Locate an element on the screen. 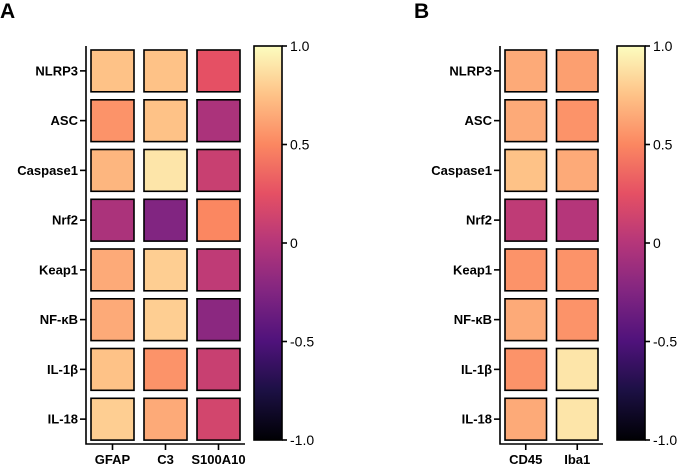  cell-a-nf-b-s100a10 is located at coordinates (218, 319).